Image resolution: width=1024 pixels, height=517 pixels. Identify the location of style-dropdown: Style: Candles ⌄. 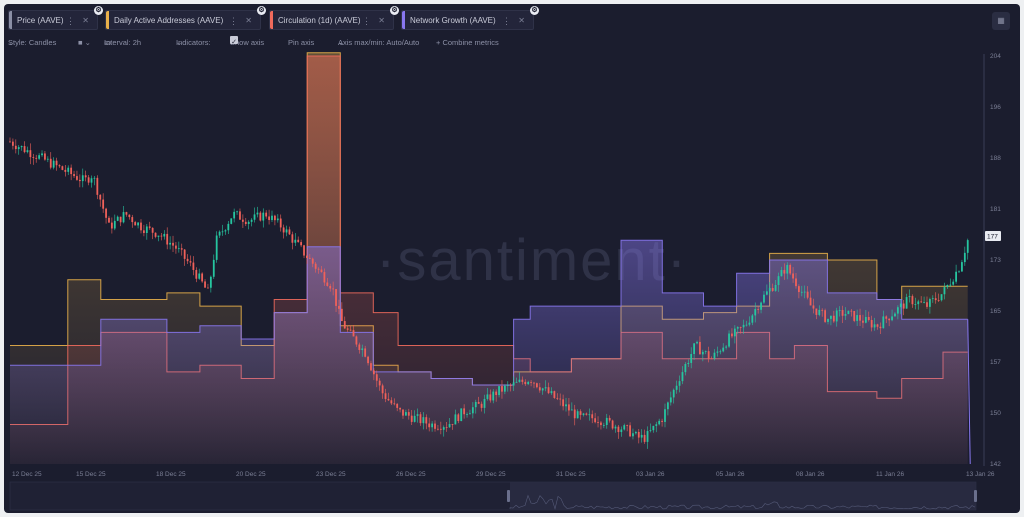
(32, 43).